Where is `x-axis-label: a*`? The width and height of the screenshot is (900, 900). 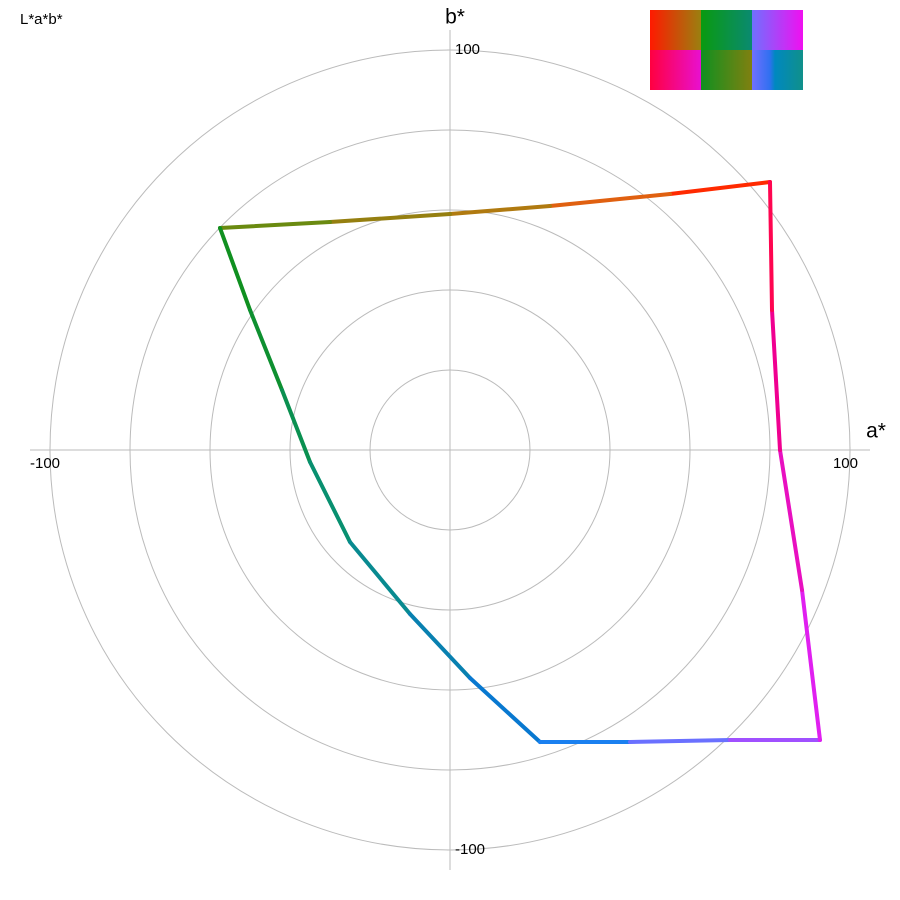
x-axis-label: a* is located at coordinates (876, 431).